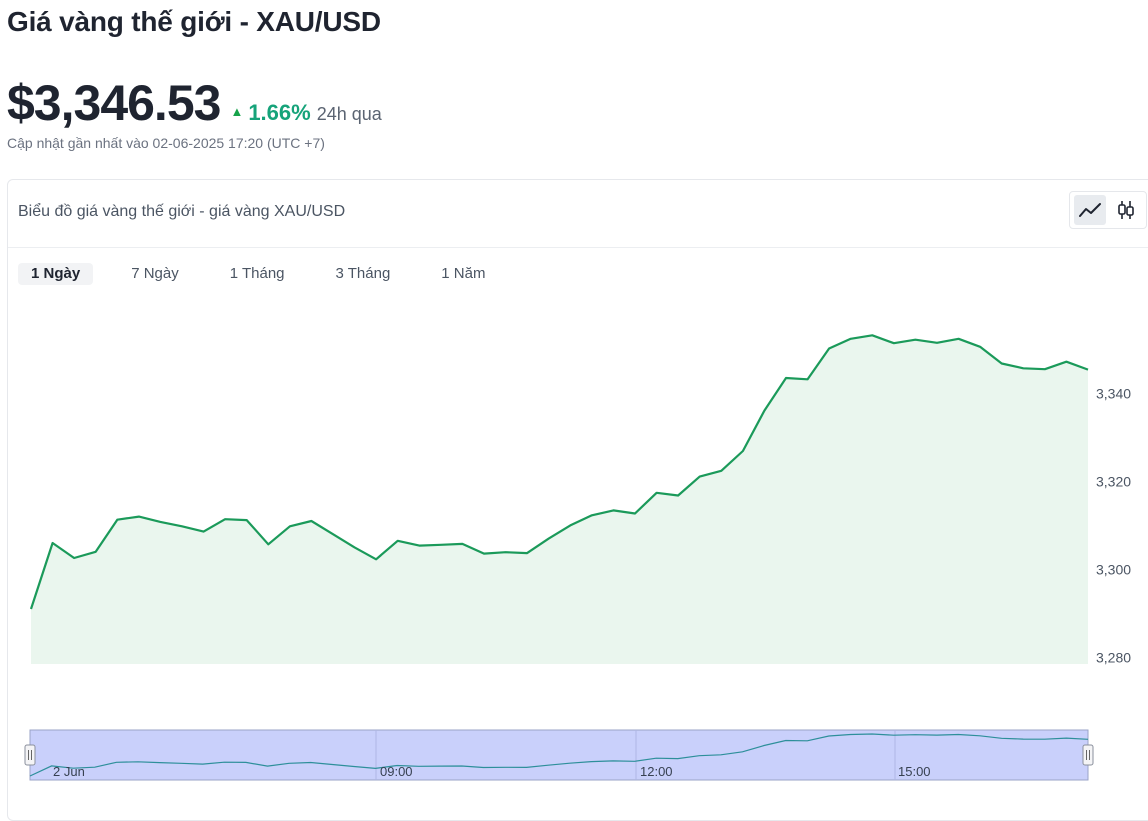  I want to click on price-summary: $3,346.53 ▲ 1.66% 24h qua, so click(194, 103).